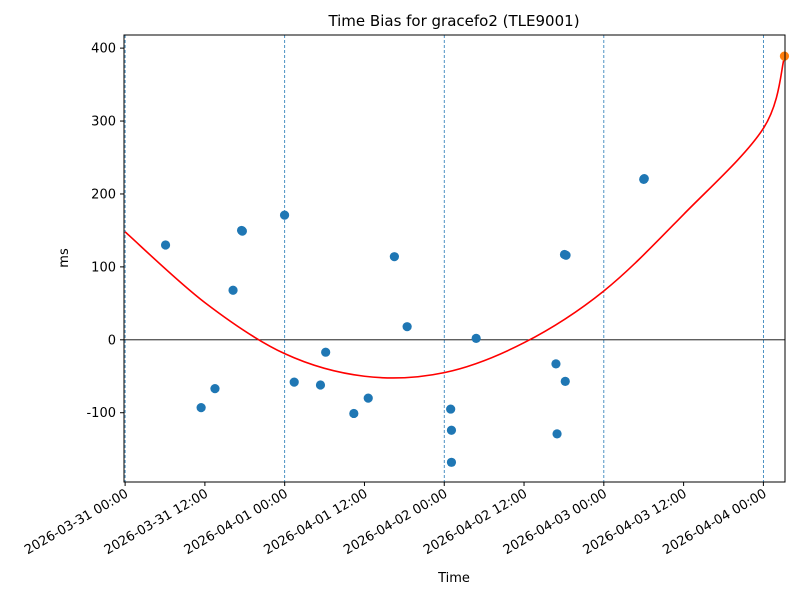 This screenshot has width=800, height=600. Describe the element at coordinates (103, 194) in the screenshot. I see `y-tick-label: 200` at that location.